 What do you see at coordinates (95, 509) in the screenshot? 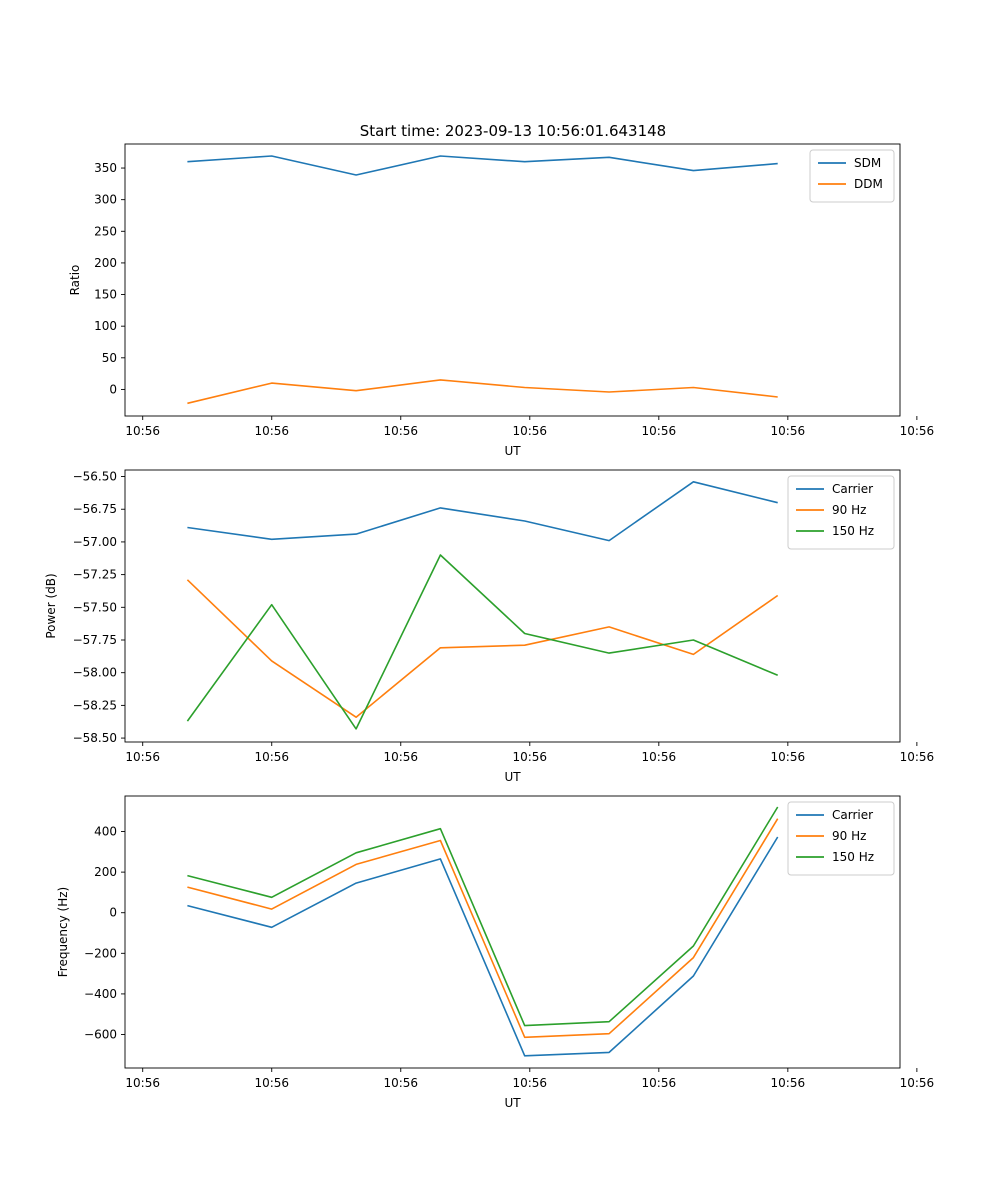
I see `y-tick-label: −56.75` at bounding box center [95, 509].